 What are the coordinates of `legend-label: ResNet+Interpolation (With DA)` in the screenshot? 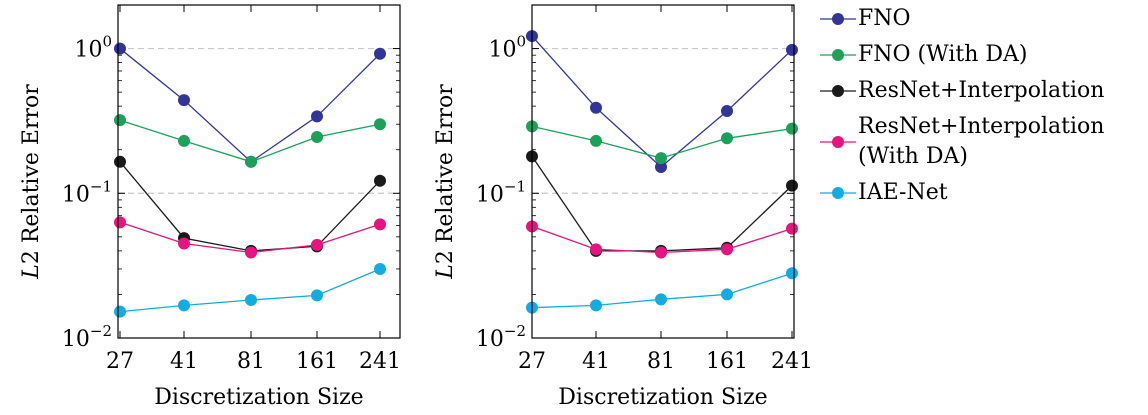 It's located at (981, 142).